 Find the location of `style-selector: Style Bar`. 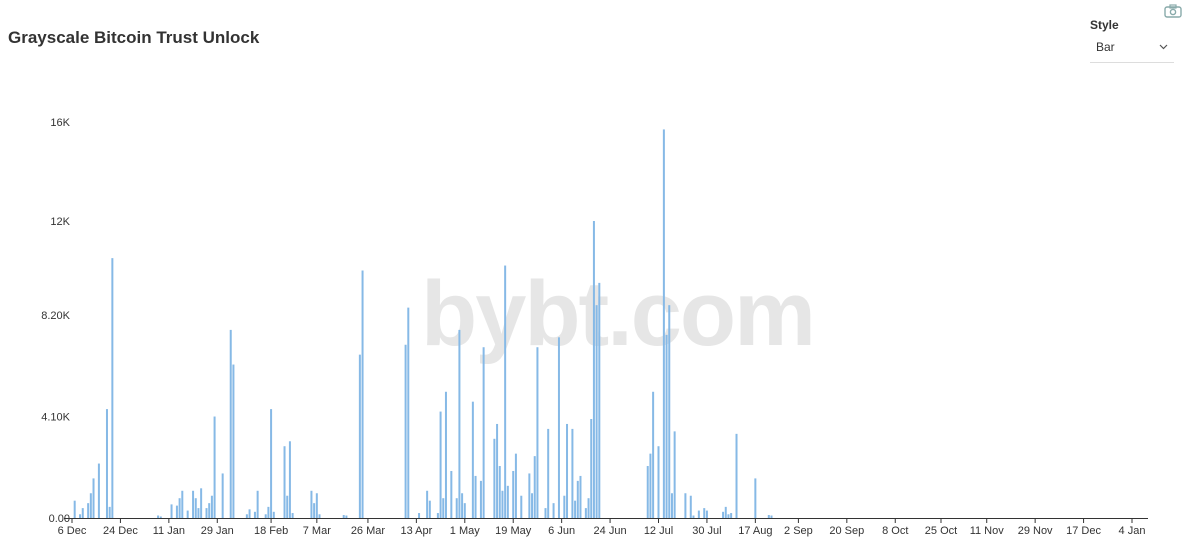

style-selector: Style Bar is located at coordinates (1132, 40).